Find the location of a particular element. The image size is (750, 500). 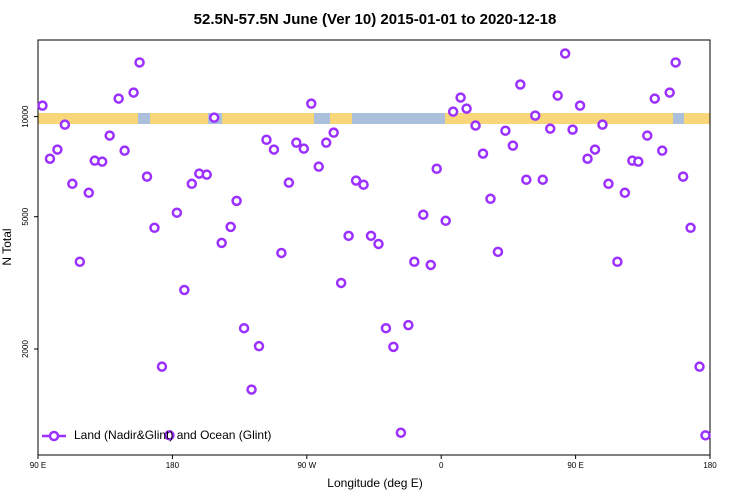

x-tick-label: 0 is located at coordinates (441, 465).